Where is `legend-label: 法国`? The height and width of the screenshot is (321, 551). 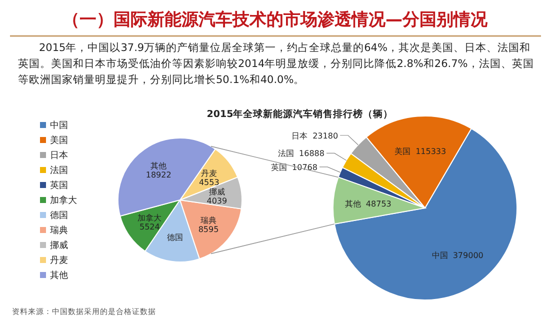
legend-label: 法国 is located at coordinates (59, 170).